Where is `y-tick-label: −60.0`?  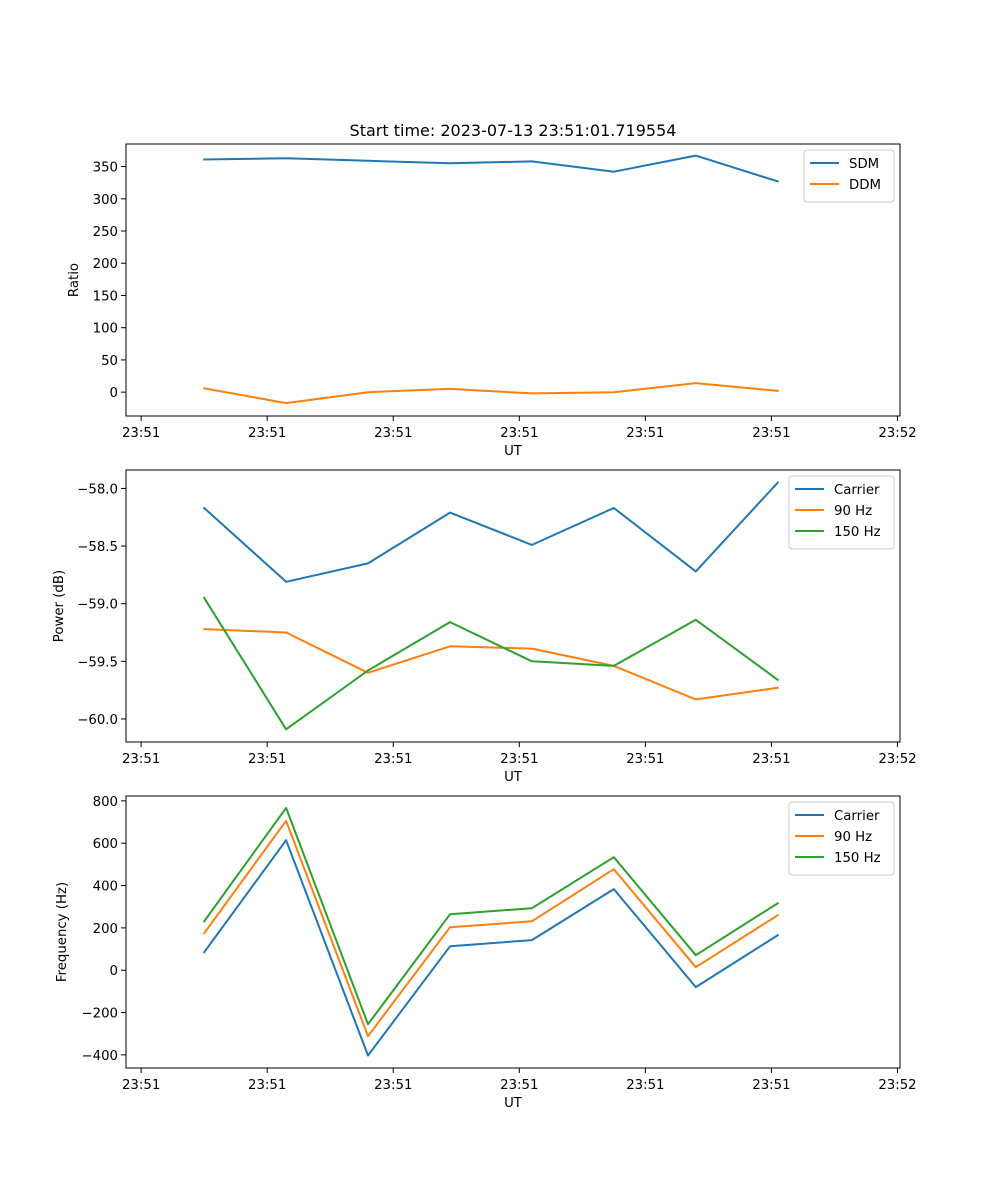
y-tick-label: −60.0 is located at coordinates (97, 720).